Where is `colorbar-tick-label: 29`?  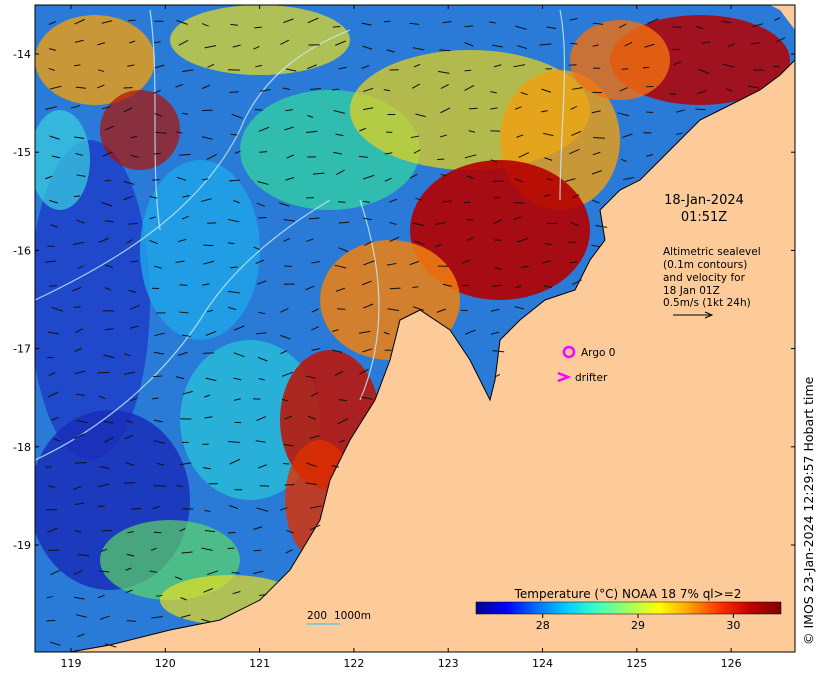
colorbar-tick-label: 29 is located at coordinates (638, 625).